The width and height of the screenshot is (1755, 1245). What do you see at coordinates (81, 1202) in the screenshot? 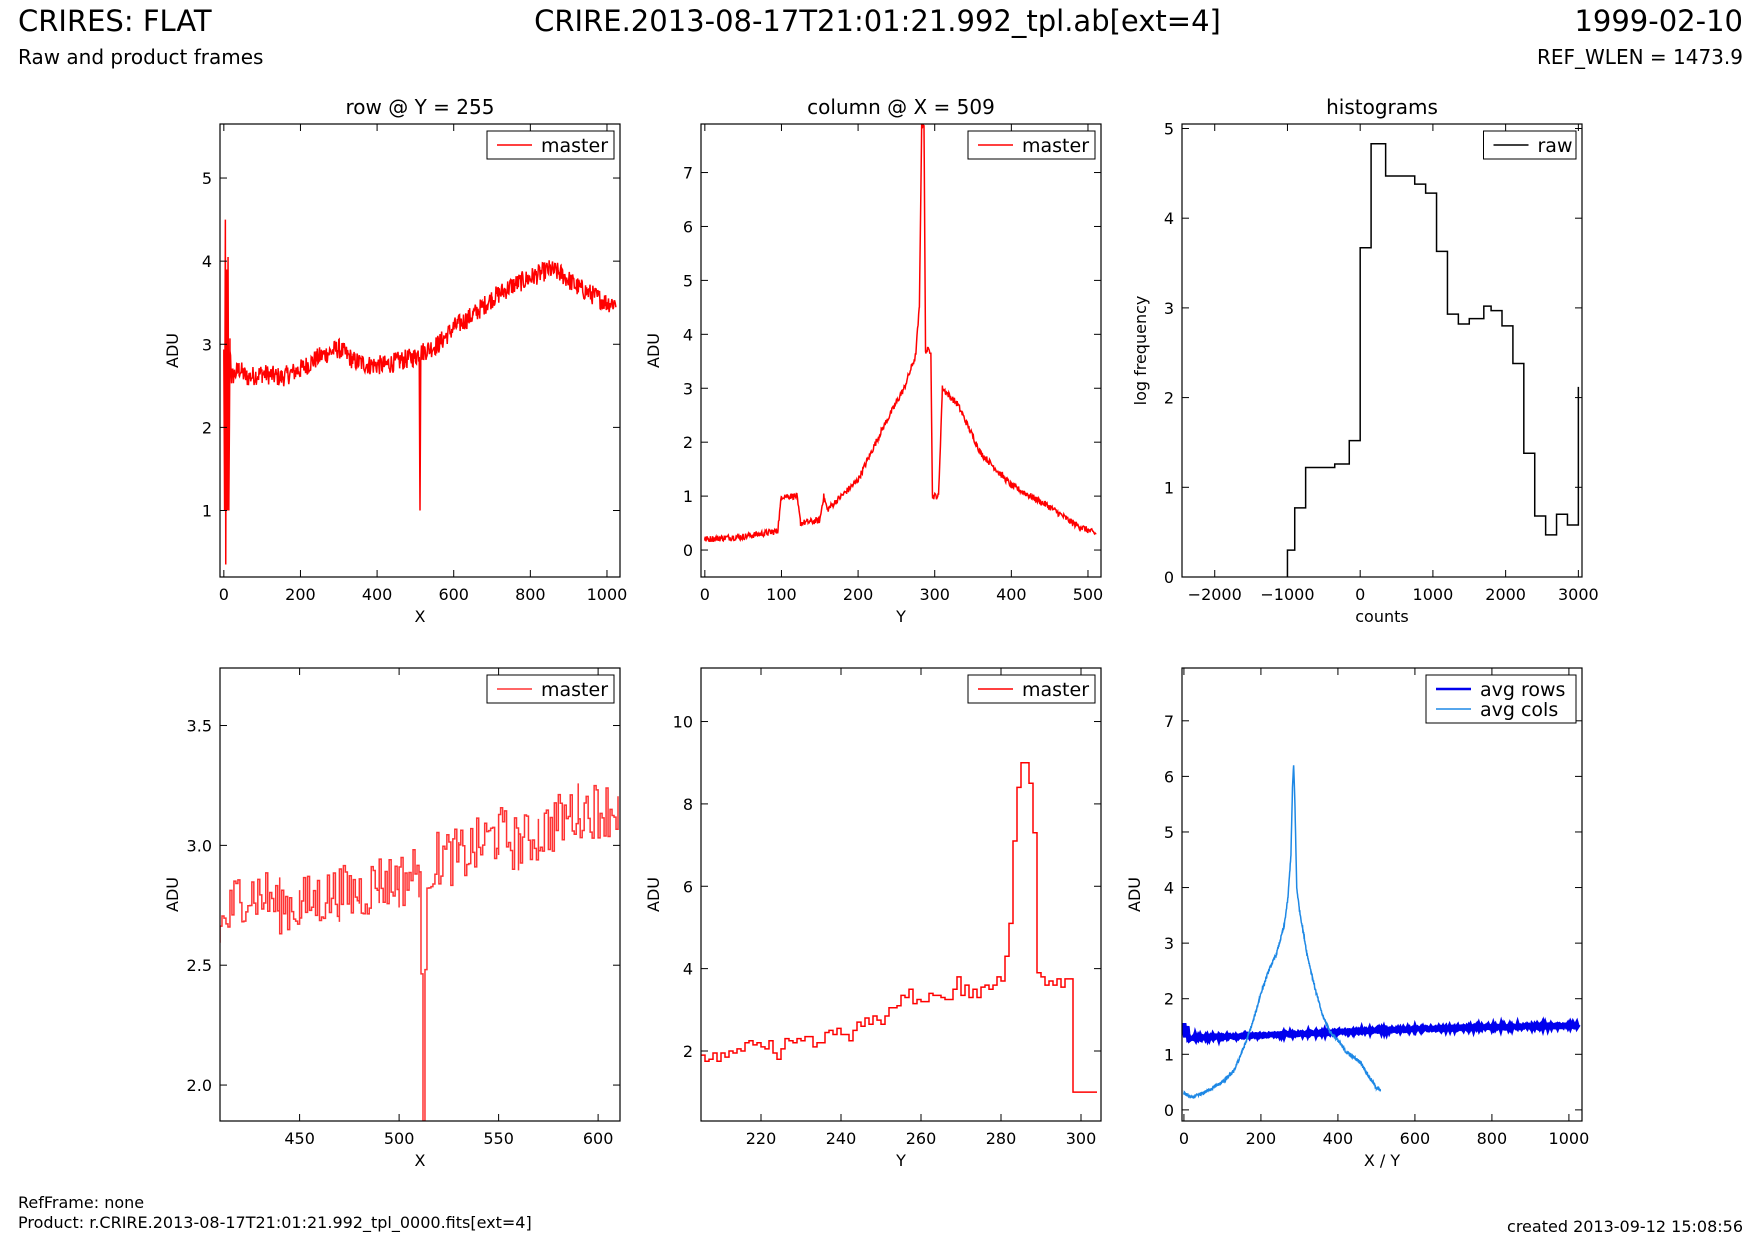
I see `refframe-label: RefFrame: none` at bounding box center [81, 1202].